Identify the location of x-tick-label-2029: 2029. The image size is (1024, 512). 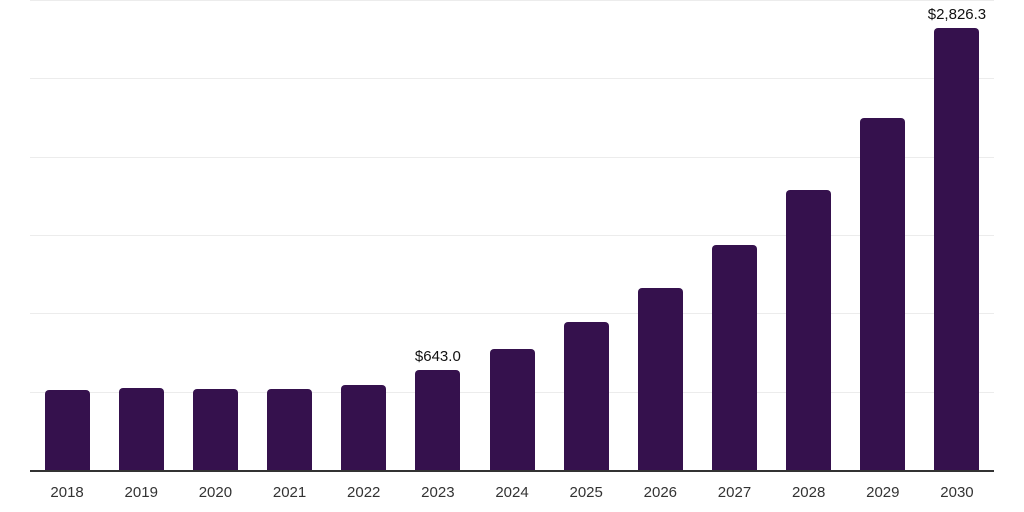
(883, 492).